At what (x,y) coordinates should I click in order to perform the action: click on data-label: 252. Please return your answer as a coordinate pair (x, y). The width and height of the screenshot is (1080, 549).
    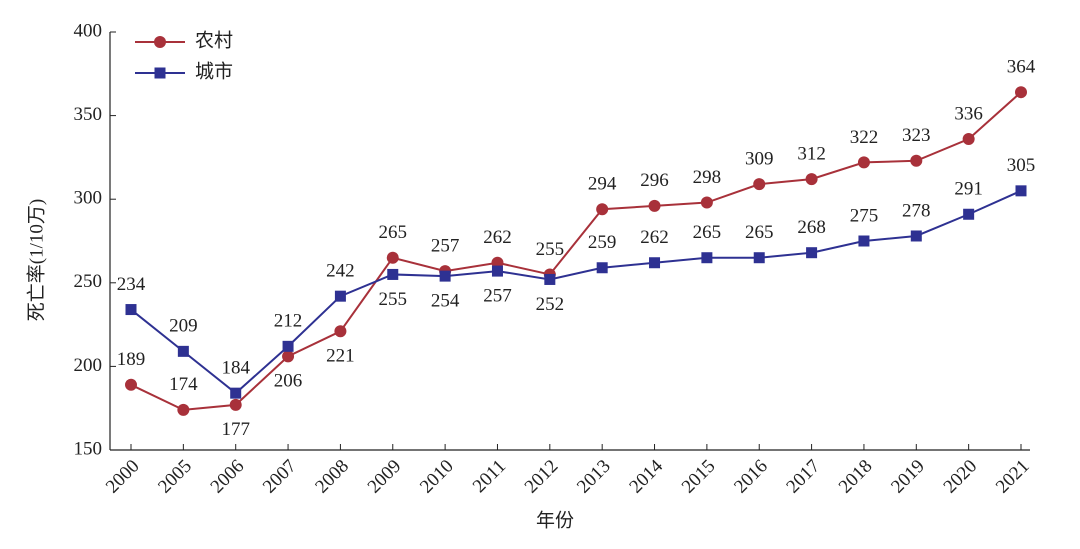
    Looking at the image, I should click on (550, 304).